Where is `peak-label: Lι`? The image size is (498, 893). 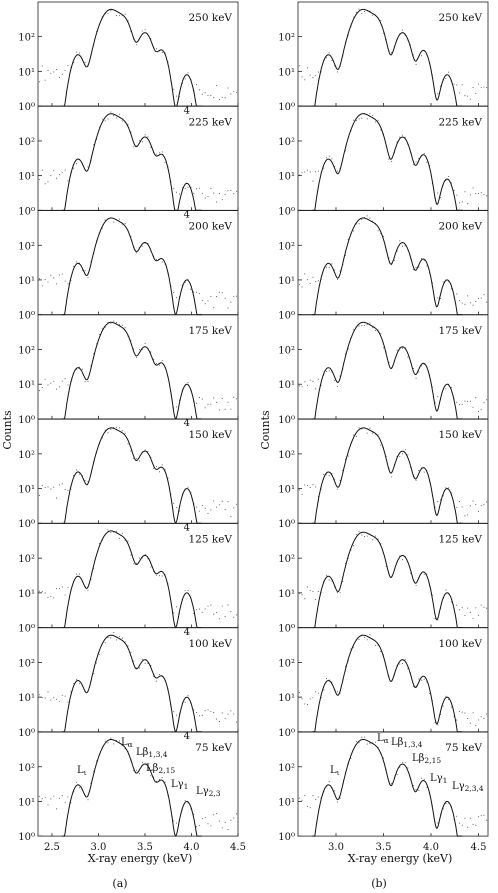 peak-label: Lι is located at coordinates (335, 771).